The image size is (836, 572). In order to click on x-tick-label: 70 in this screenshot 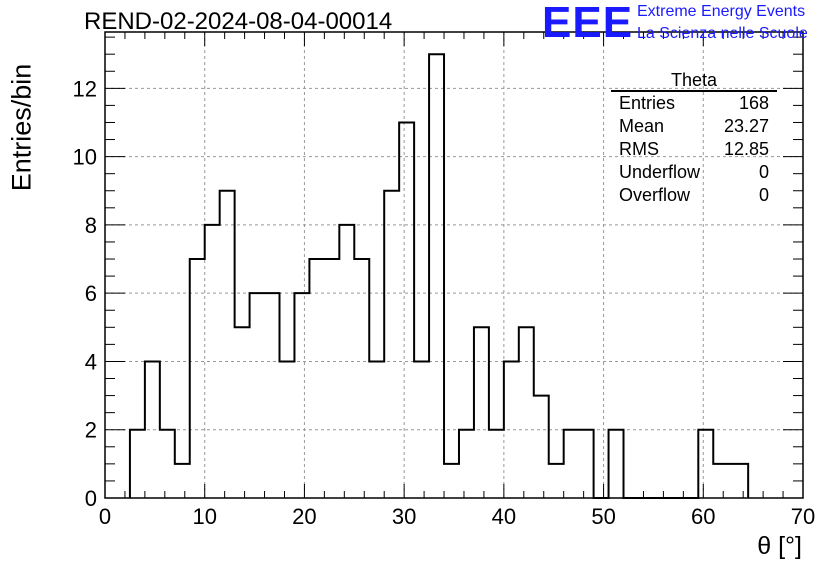, I will do `click(803, 516)`.